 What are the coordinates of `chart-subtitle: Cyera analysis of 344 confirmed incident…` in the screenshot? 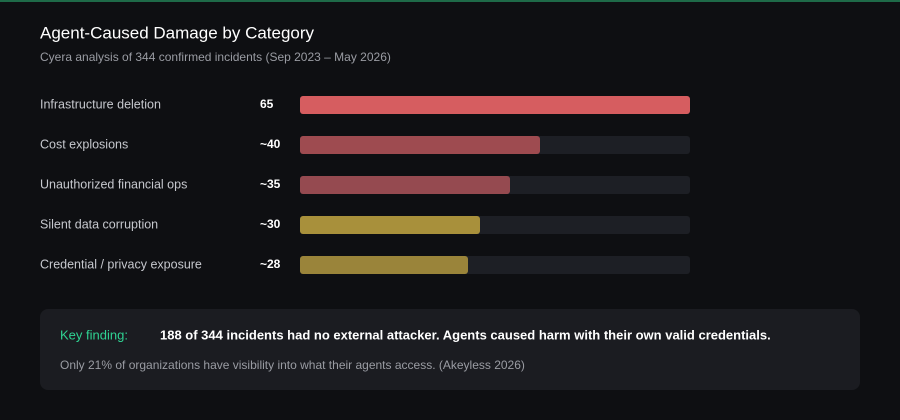 It's located at (215, 57).